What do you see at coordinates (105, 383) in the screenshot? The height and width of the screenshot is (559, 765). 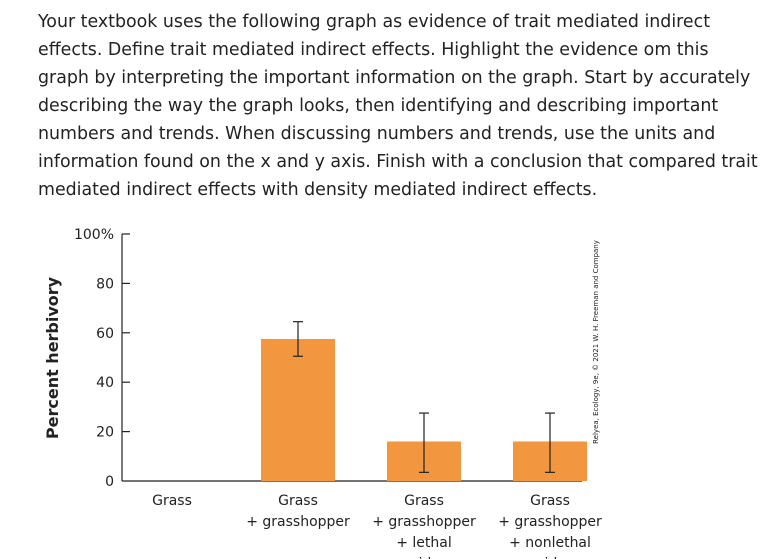 I see `y-tick-label: 40` at bounding box center [105, 383].